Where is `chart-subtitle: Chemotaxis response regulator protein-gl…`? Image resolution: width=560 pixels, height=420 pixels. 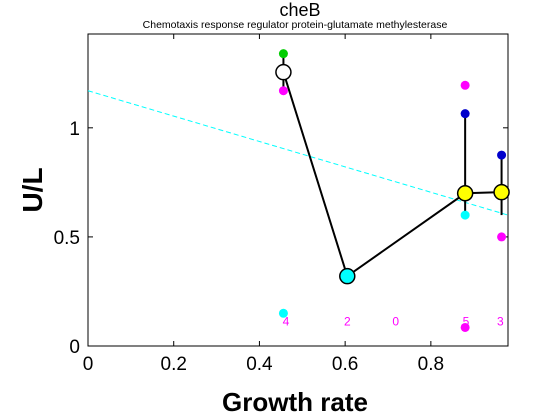
chart-subtitle: Chemotaxis response regulator protein-gl… is located at coordinates (295, 25).